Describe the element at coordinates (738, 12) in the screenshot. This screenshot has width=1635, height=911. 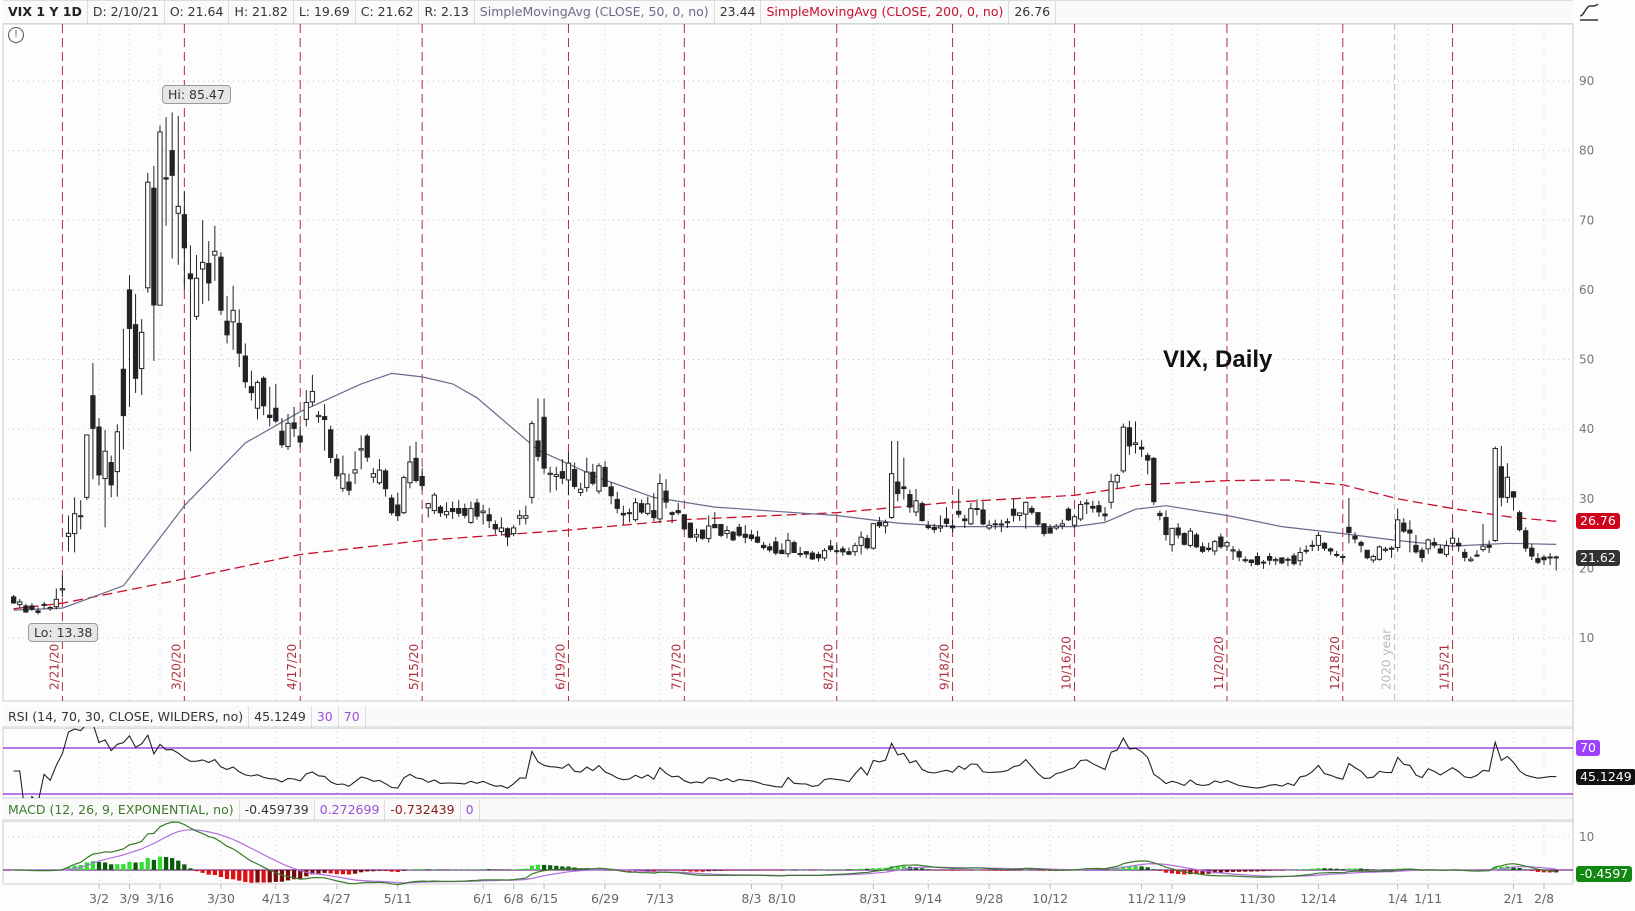
I see `sma50-value: 23.44` at that location.